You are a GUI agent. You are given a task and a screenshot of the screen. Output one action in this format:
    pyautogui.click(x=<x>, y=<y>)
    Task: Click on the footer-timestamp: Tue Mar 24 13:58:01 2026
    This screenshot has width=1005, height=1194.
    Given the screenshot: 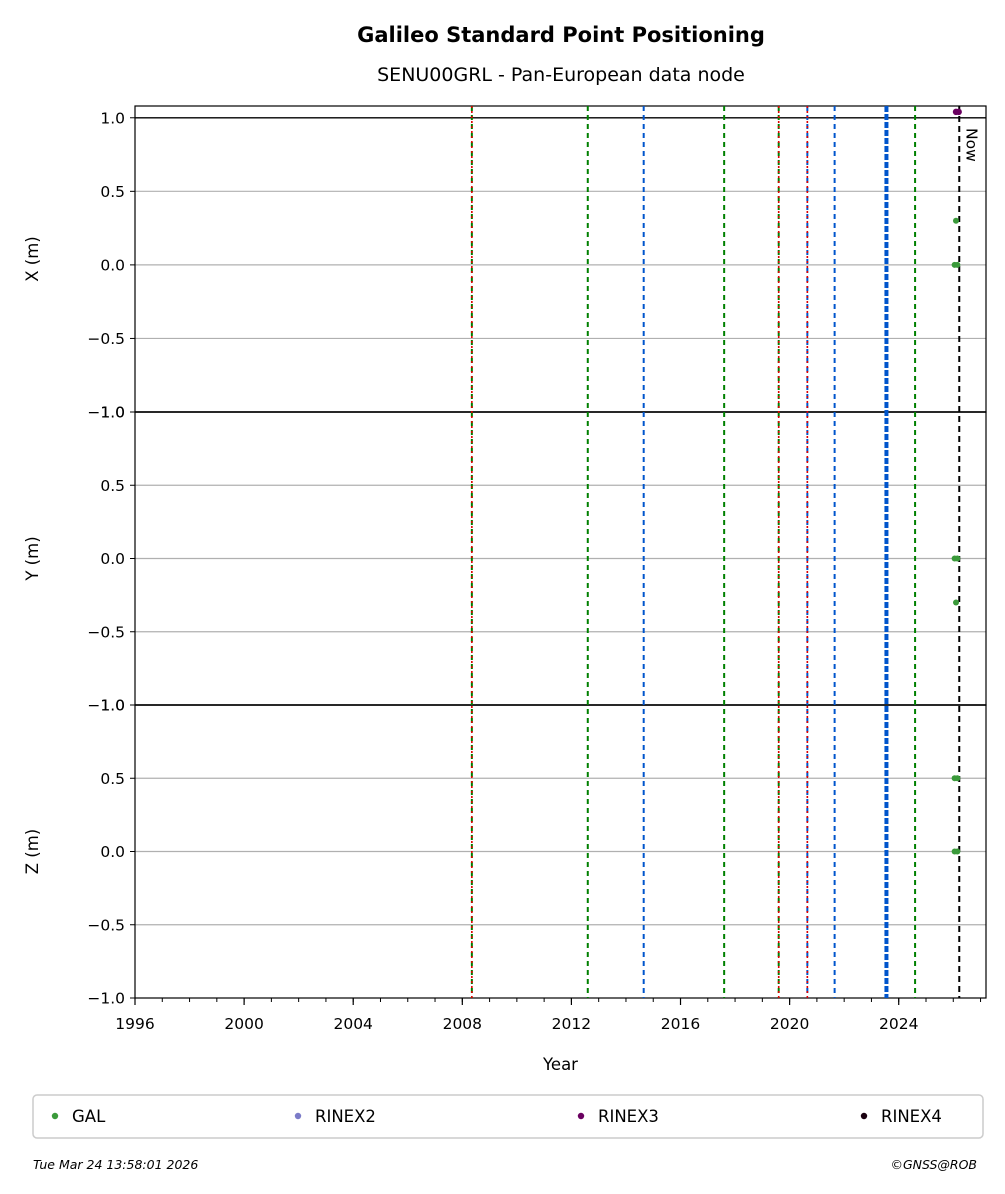 What is the action you would take?
    pyautogui.click(x=115, y=1164)
    